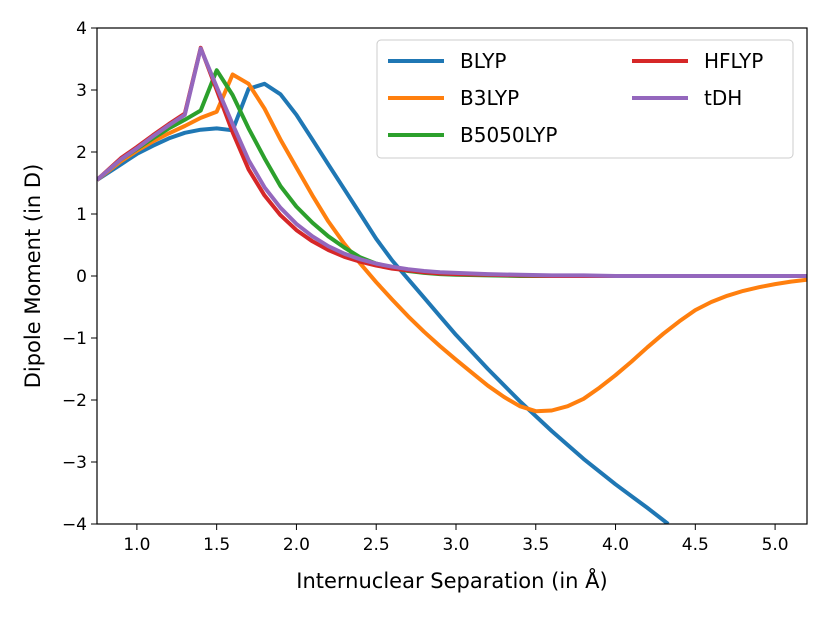 This screenshot has height=622, width=830. I want to click on legend-box, so click(585, 99).